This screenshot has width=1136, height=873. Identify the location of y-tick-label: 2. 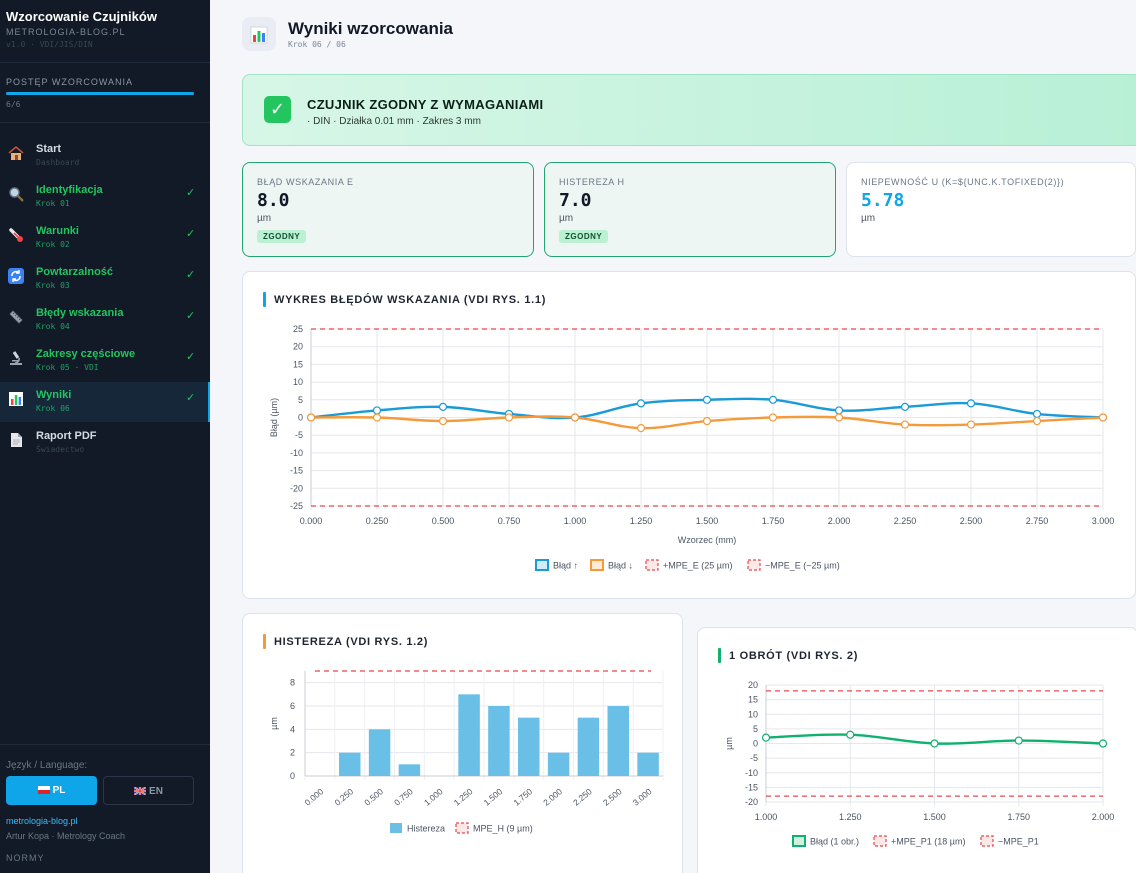
(292, 753).